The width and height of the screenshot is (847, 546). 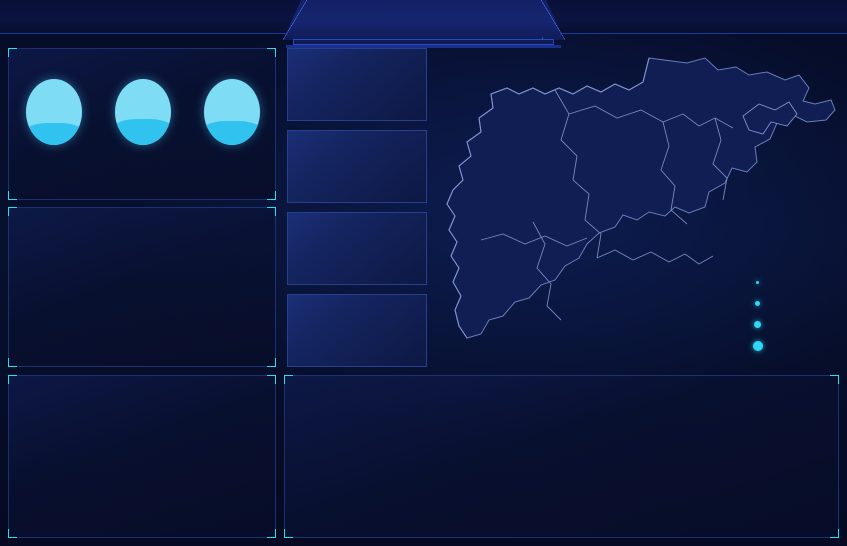 I want to click on header-underline, so click(x=423, y=42).